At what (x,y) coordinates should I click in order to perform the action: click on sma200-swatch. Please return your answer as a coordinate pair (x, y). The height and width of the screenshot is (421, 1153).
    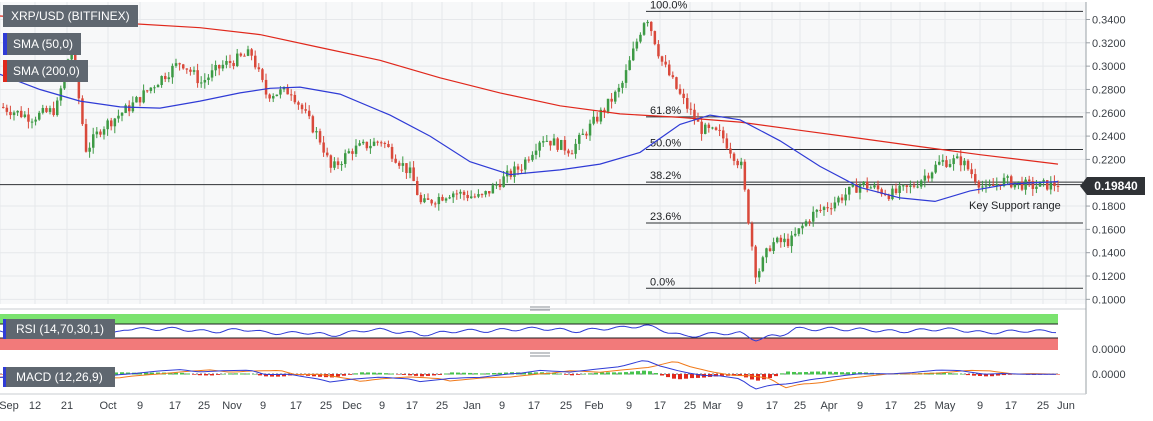
    Looking at the image, I should click on (5, 71).